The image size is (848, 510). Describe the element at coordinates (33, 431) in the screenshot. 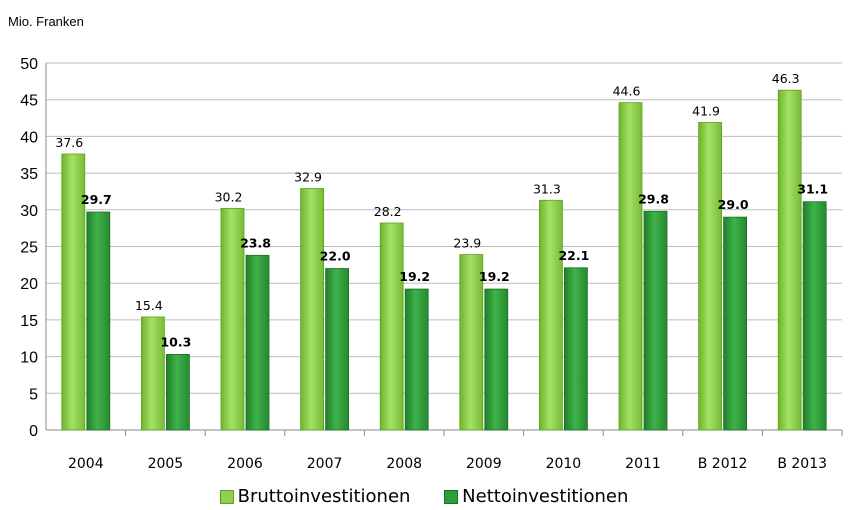

I see `y-tick-label: 0` at that location.